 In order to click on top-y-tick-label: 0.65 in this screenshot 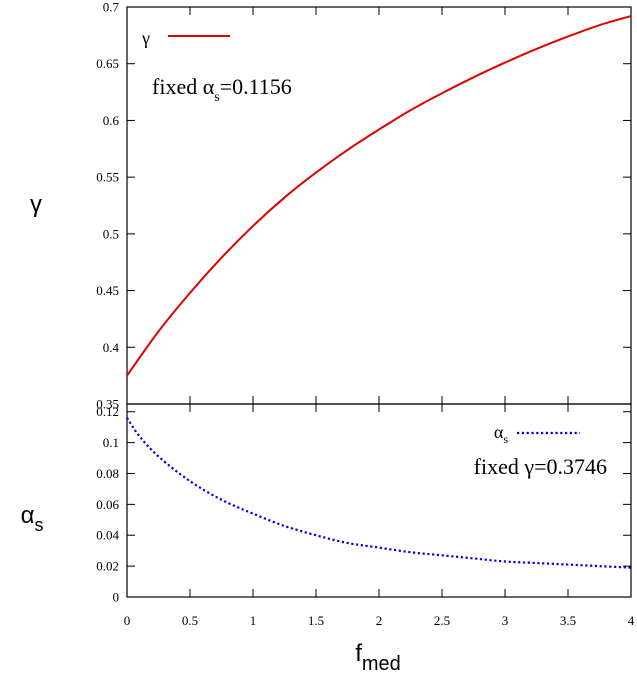, I will do `click(107, 63)`.